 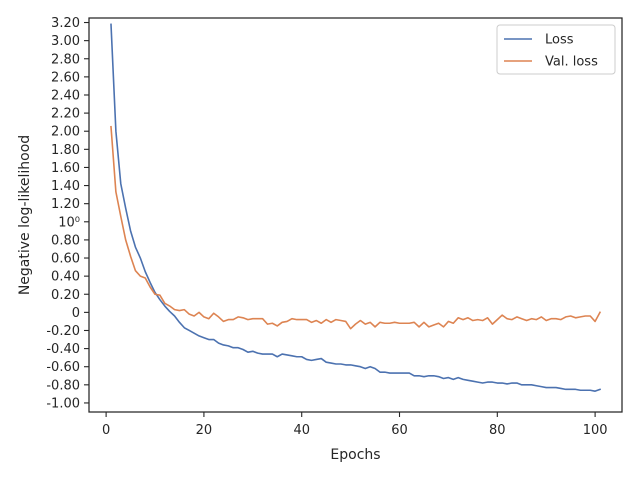 What do you see at coordinates (571, 62) in the screenshot?
I see `legend-label-1: Val. loss` at bounding box center [571, 62].